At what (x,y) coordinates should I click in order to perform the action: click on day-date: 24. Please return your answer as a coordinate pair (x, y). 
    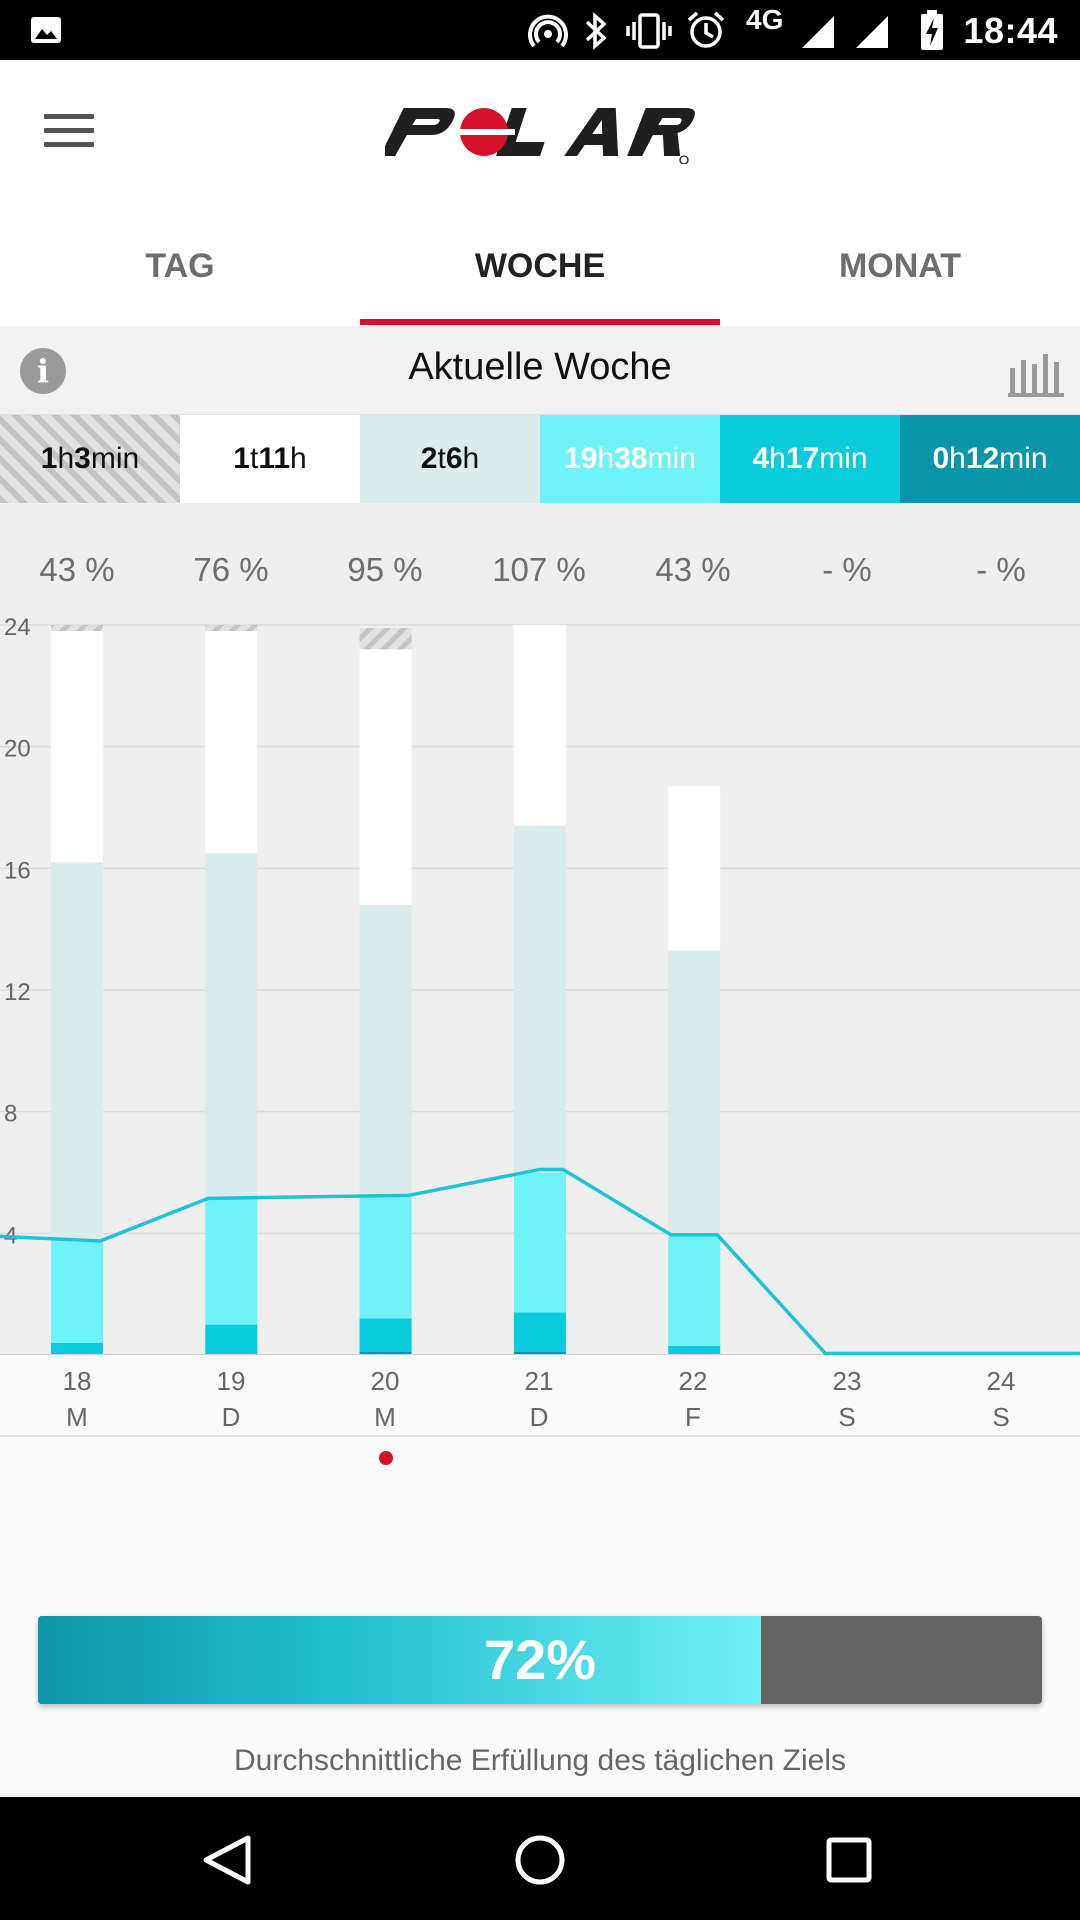
    Looking at the image, I should click on (1001, 1381).